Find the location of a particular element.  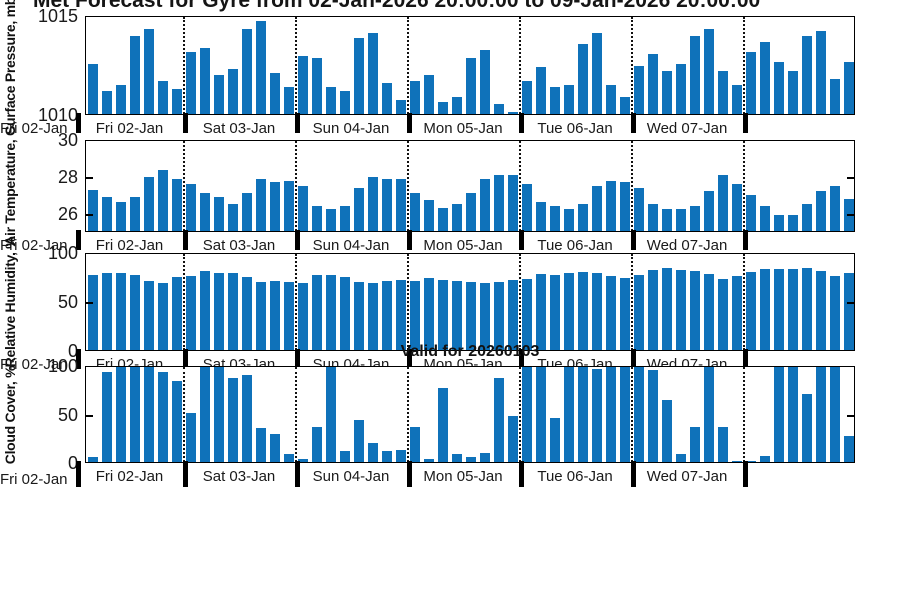

relative-humidity-panel is located at coordinates (470, 302).